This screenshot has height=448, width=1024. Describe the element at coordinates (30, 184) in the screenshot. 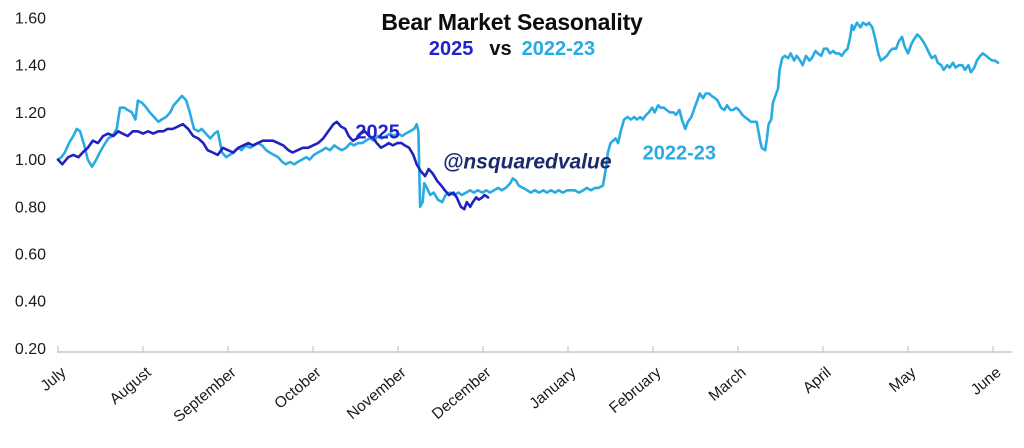

I see `y-axis-labels: 1.60 1.40 1.20 1.00 0.80 0.60 0.40 0.20` at that location.